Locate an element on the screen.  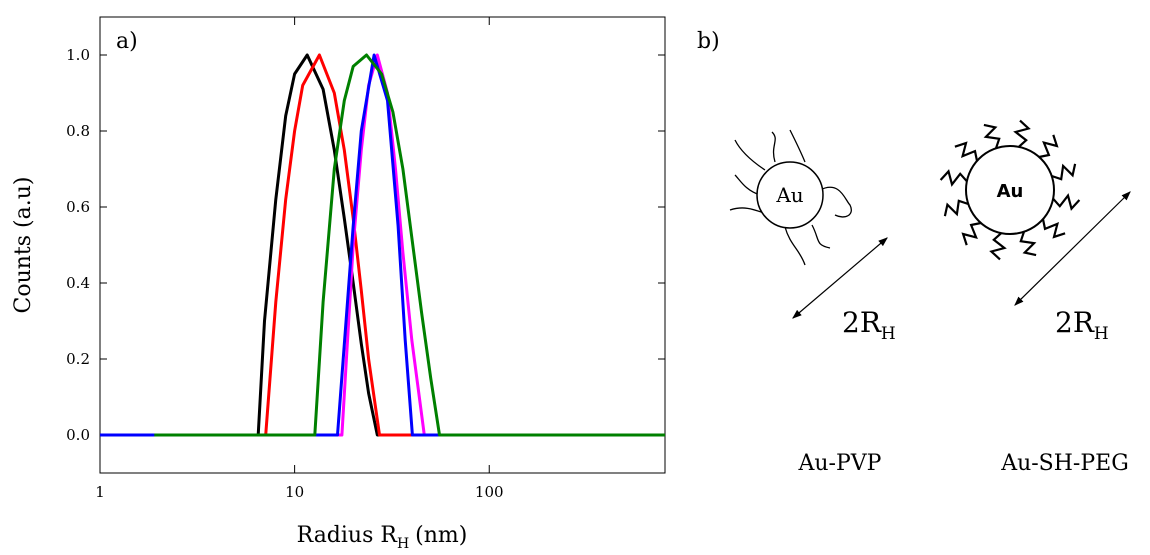
x-tick-label: 1 is located at coordinates (100, 492).